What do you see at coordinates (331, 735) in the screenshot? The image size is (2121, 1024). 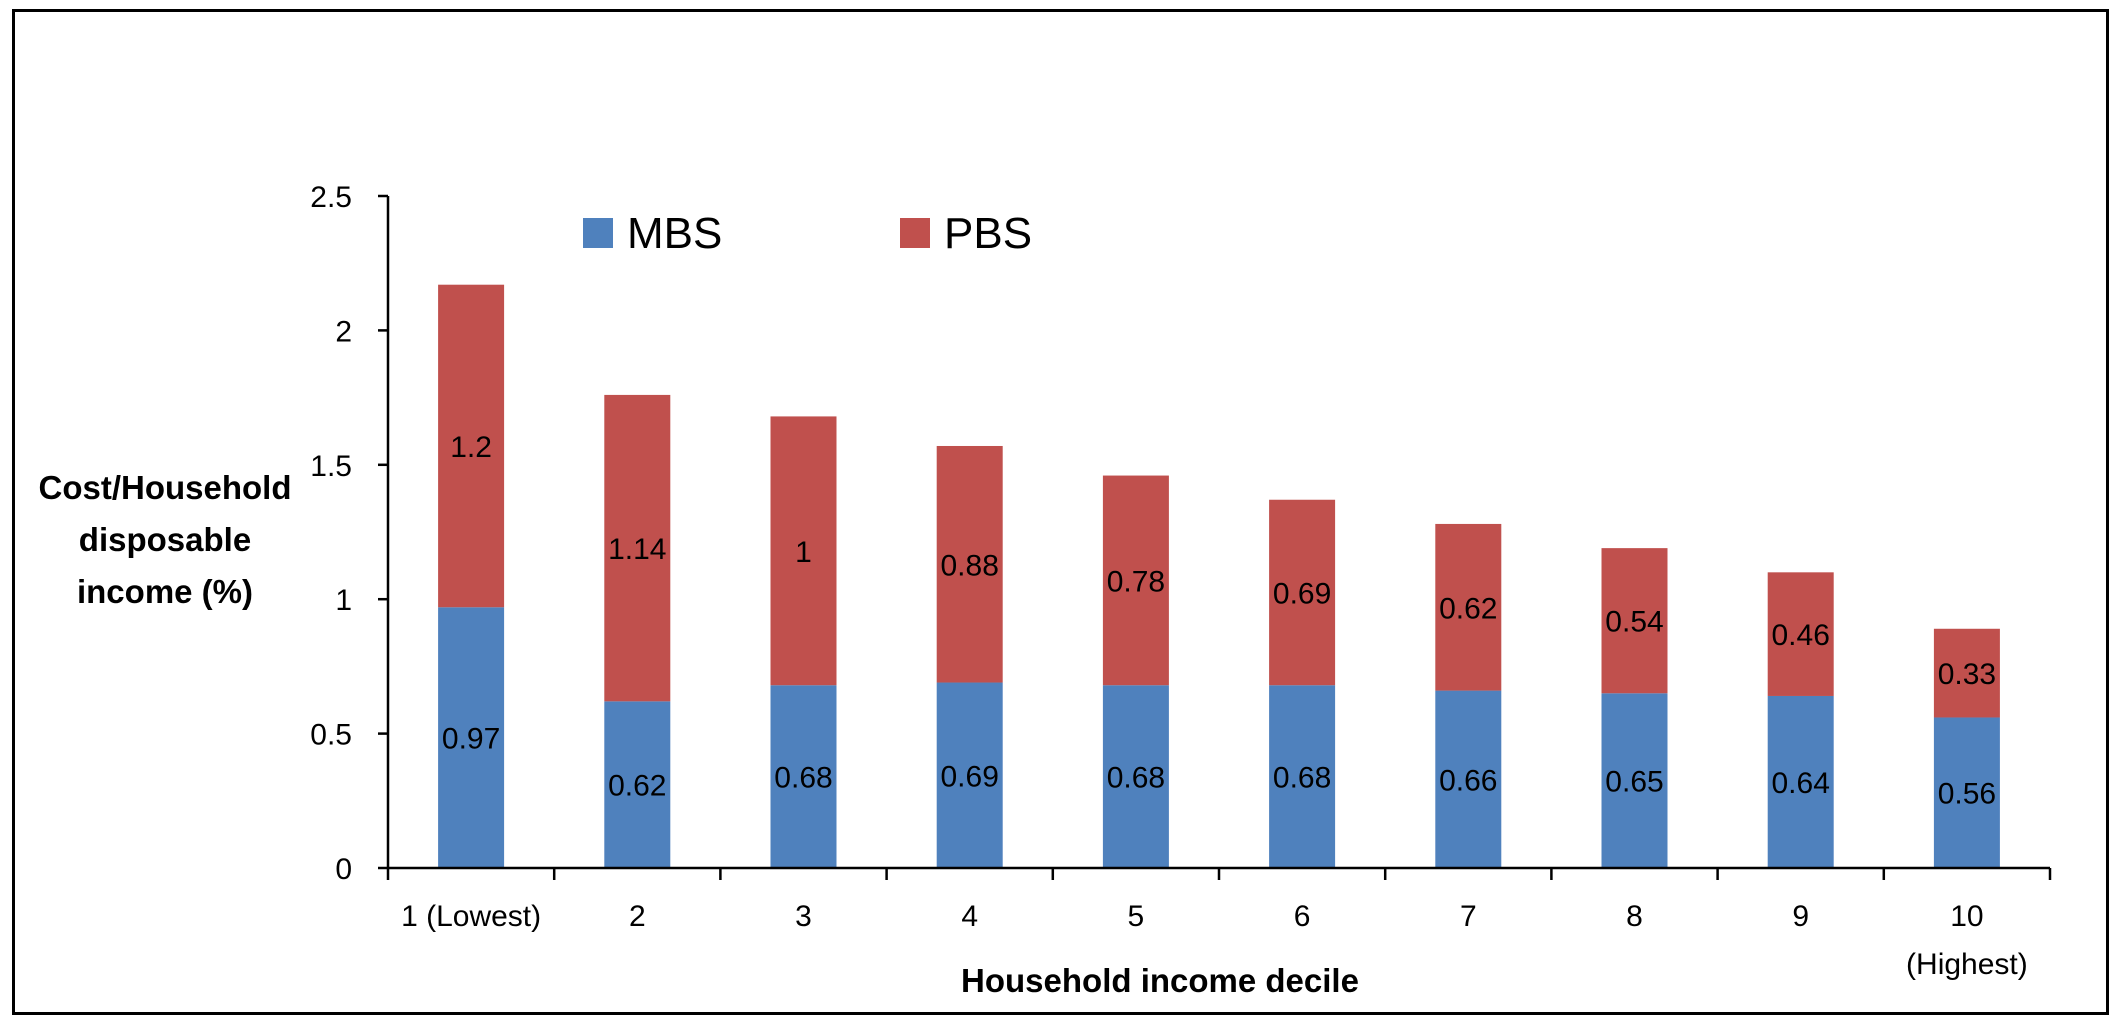 I see `y-tick-label: 0.5` at bounding box center [331, 735].